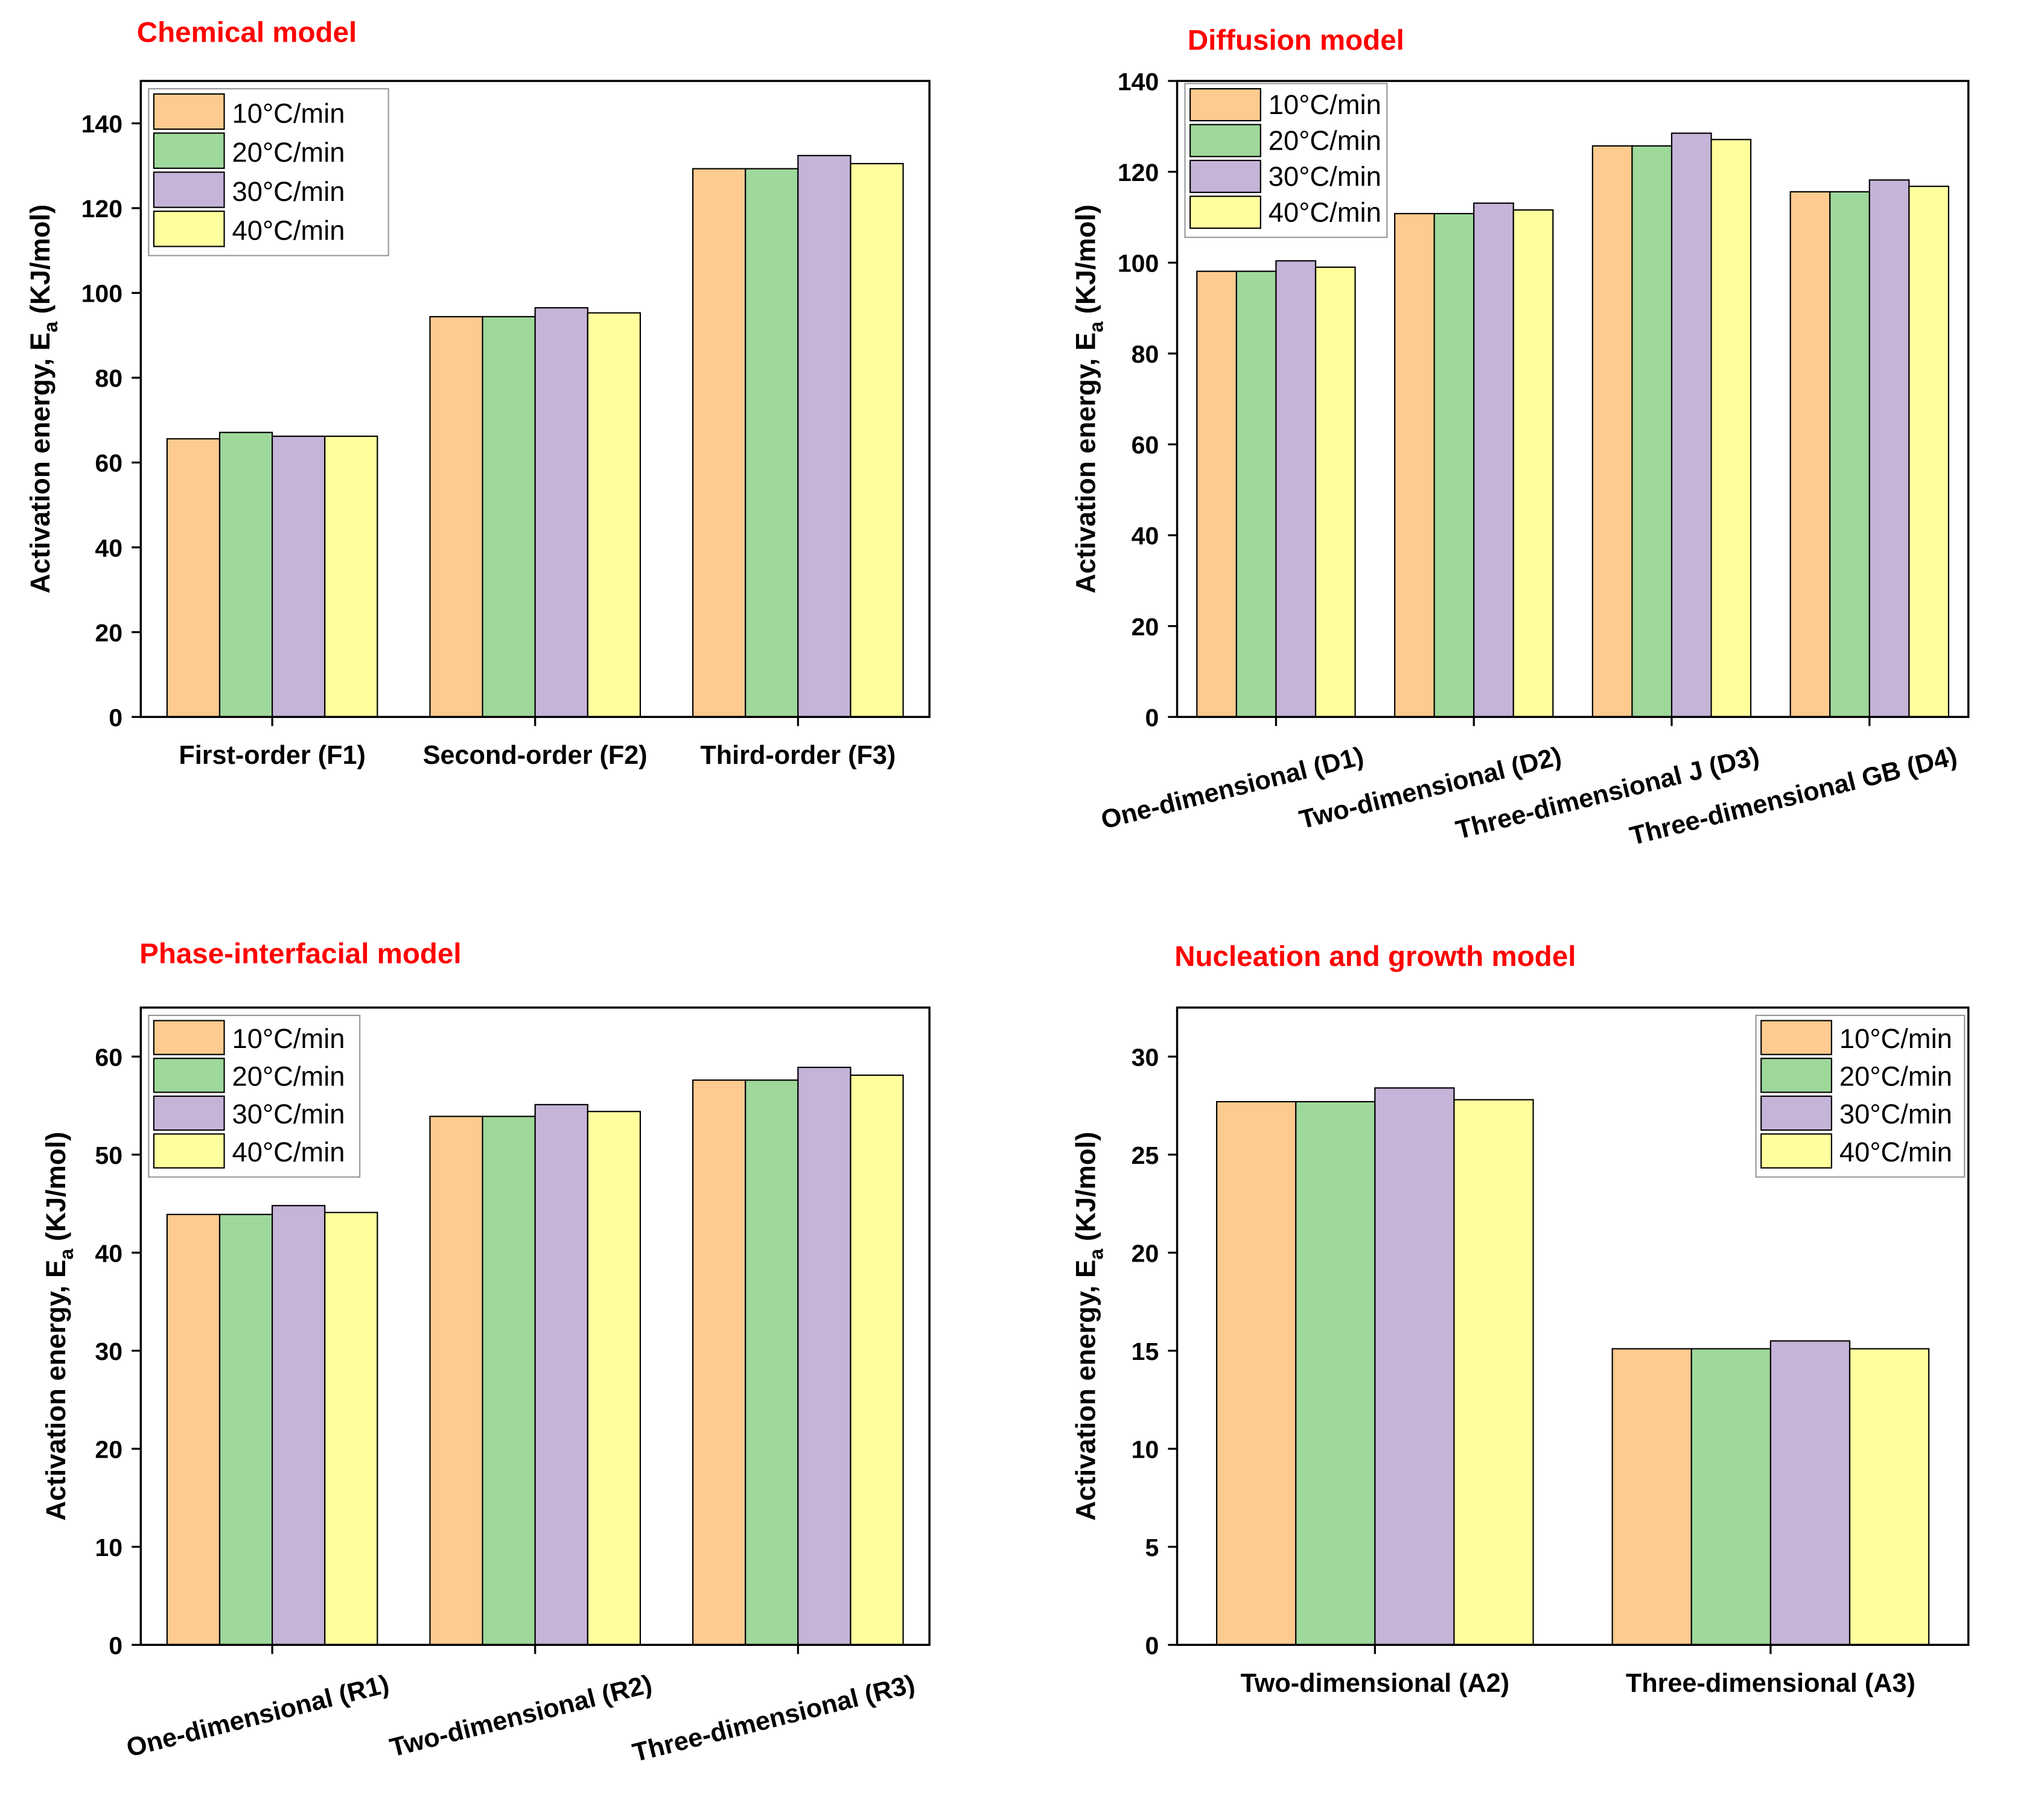 This screenshot has height=1804, width=2044. Describe the element at coordinates (102, 209) in the screenshot. I see `y-tick-label: 120` at that location.